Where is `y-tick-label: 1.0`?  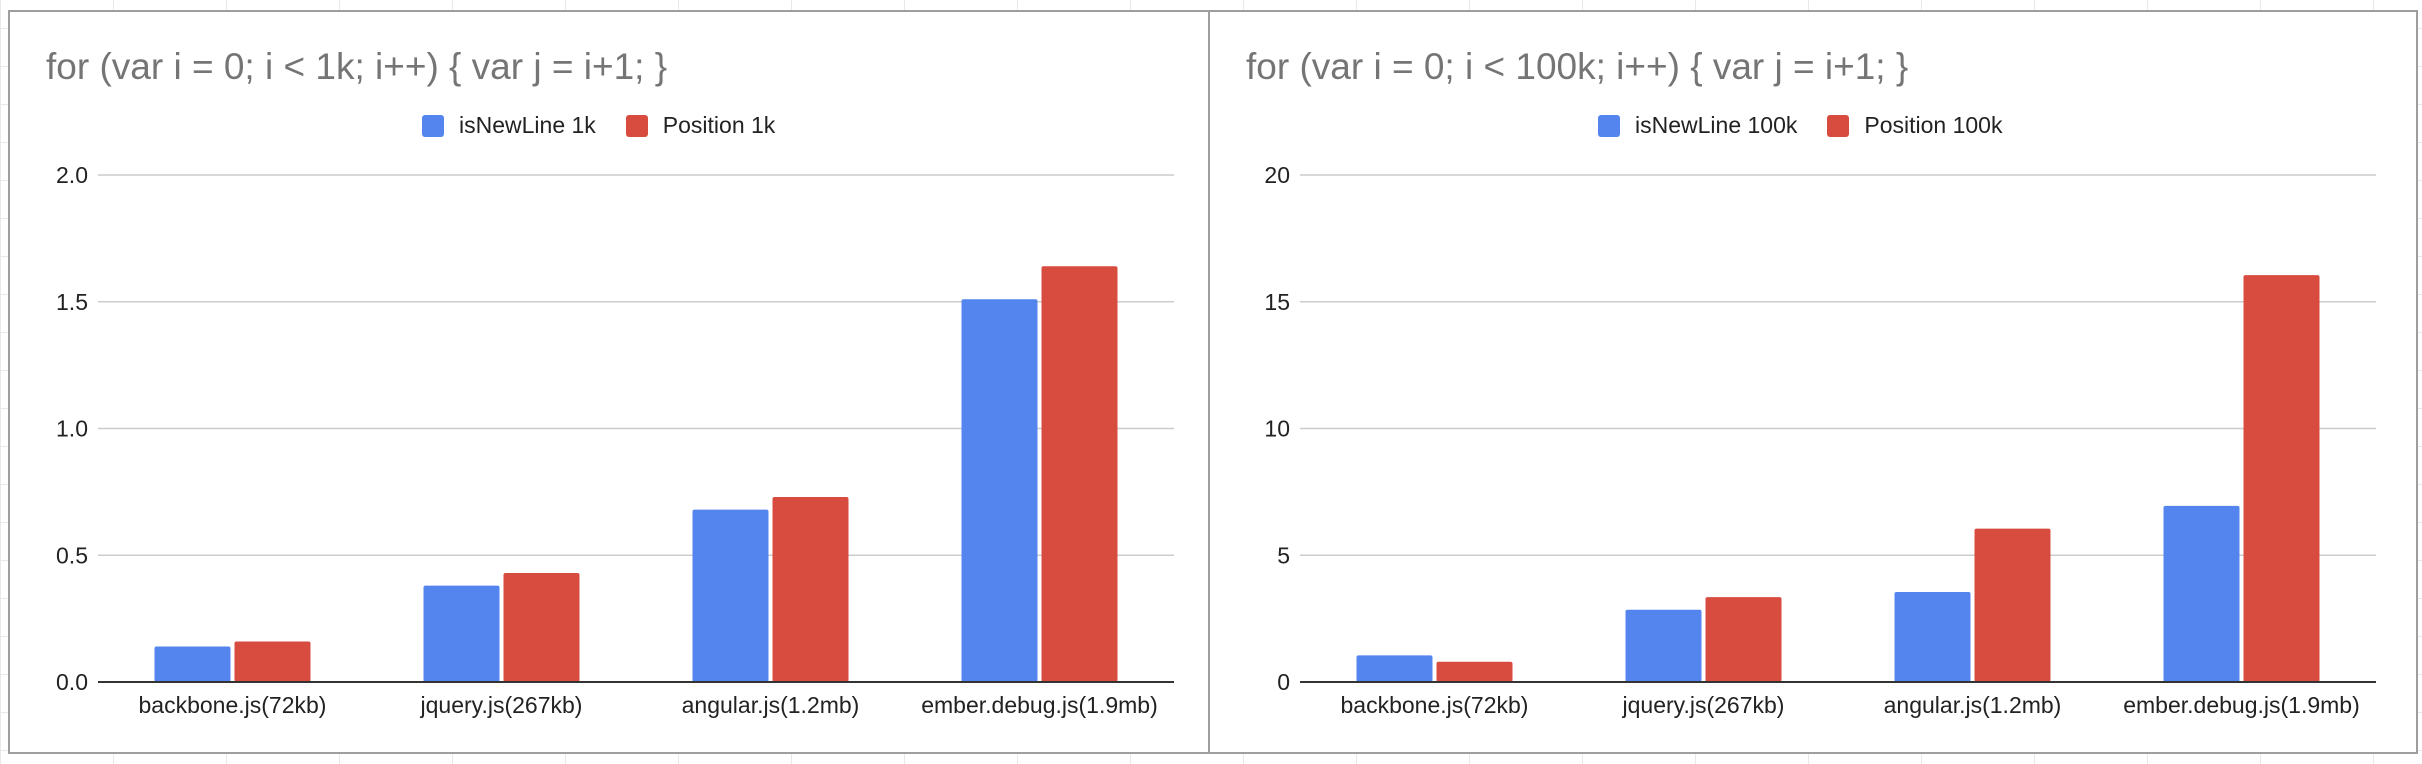 y-tick-label: 1.0 is located at coordinates (72, 429).